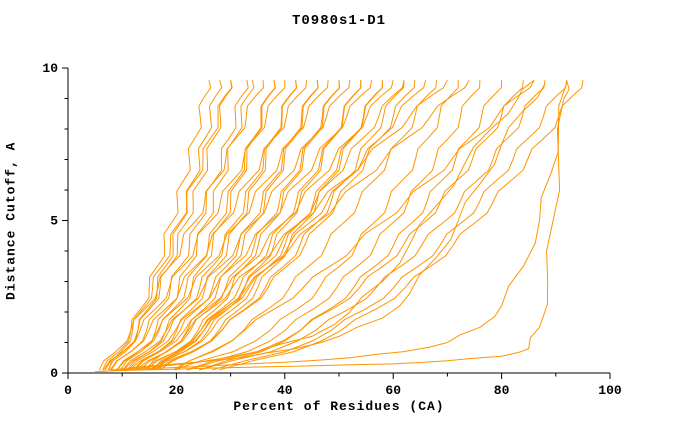 Image resolution: width=680 pixels, height=440 pixels. Describe the element at coordinates (54, 221) in the screenshot. I see `y-tick-label: 5` at that location.